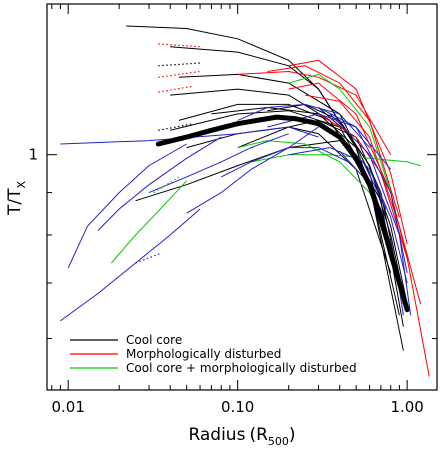 This screenshot has width=443, height=450. I want to click on y-axis-title: T/TX, so click(16, 199).